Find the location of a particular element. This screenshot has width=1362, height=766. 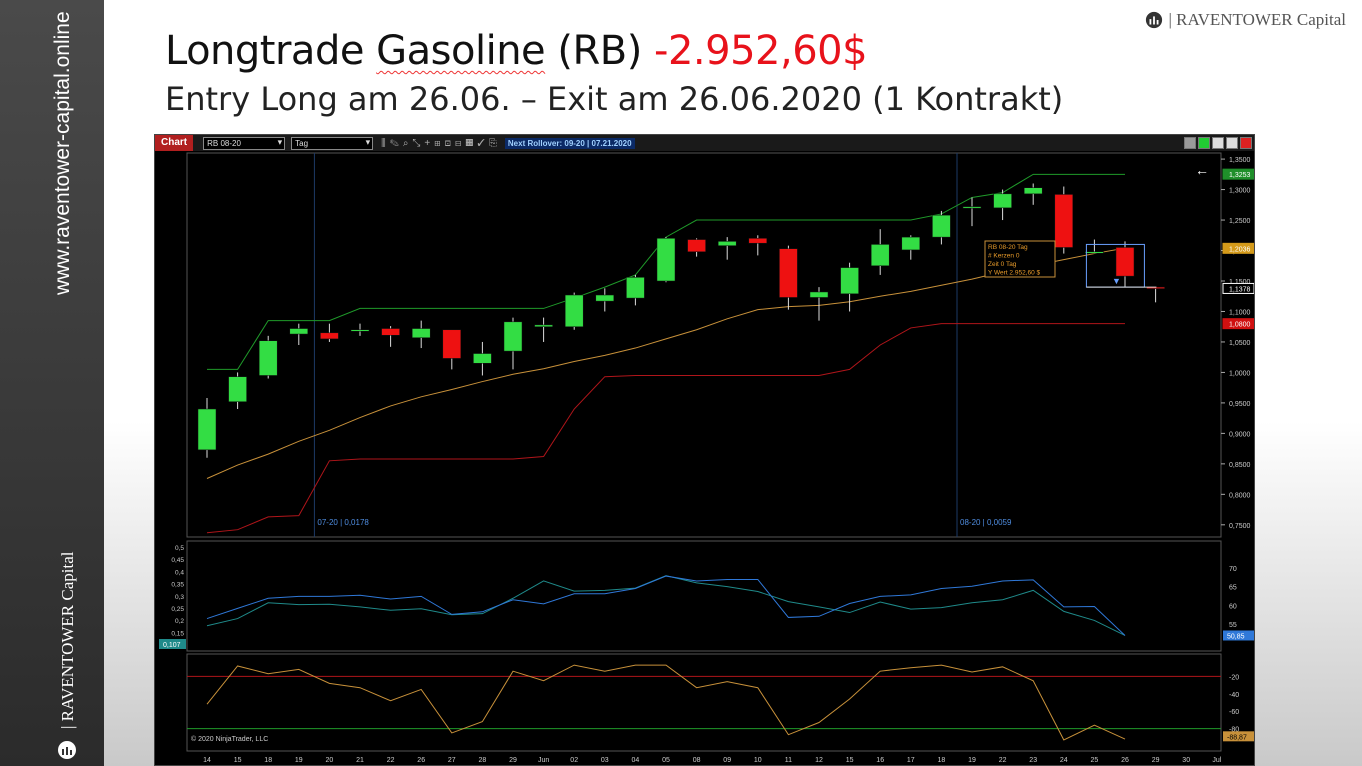

y-tick-label: 1,3500 is located at coordinates (1240, 160).